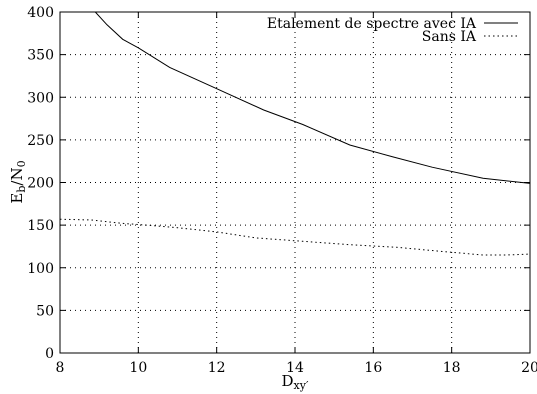 Image resolution: width=537 pixels, height=394 pixels. I want to click on legend: Etalement de spectre avec IA Sans IA, so click(392, 30).